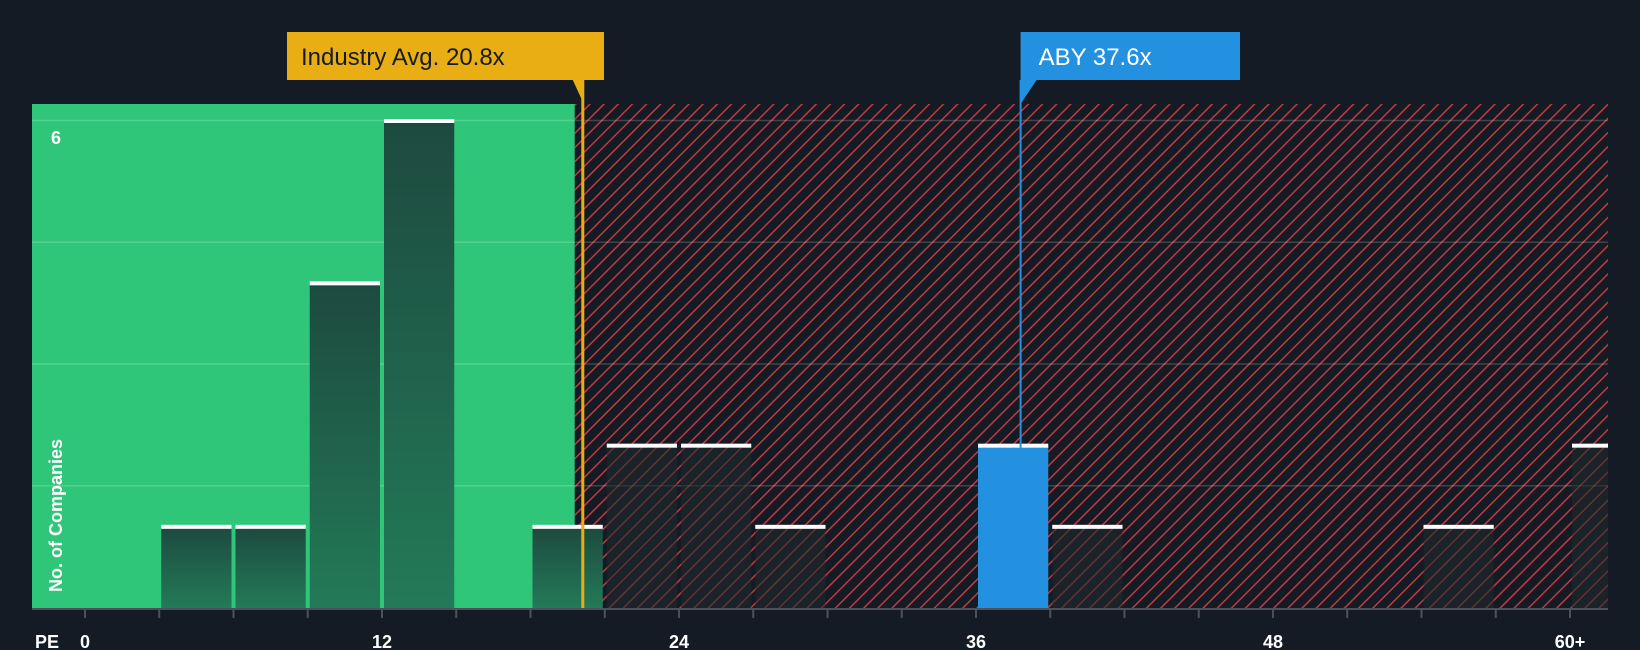  What do you see at coordinates (1570, 641) in the screenshot?
I see `x-tick-label-5: 60+` at bounding box center [1570, 641].